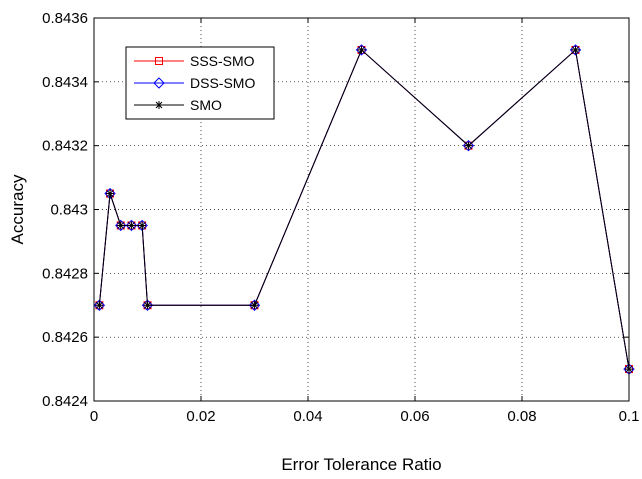 The image size is (642, 479). Describe the element at coordinates (206, 105) in the screenshot. I see `legend-label-smo: SMO` at that location.